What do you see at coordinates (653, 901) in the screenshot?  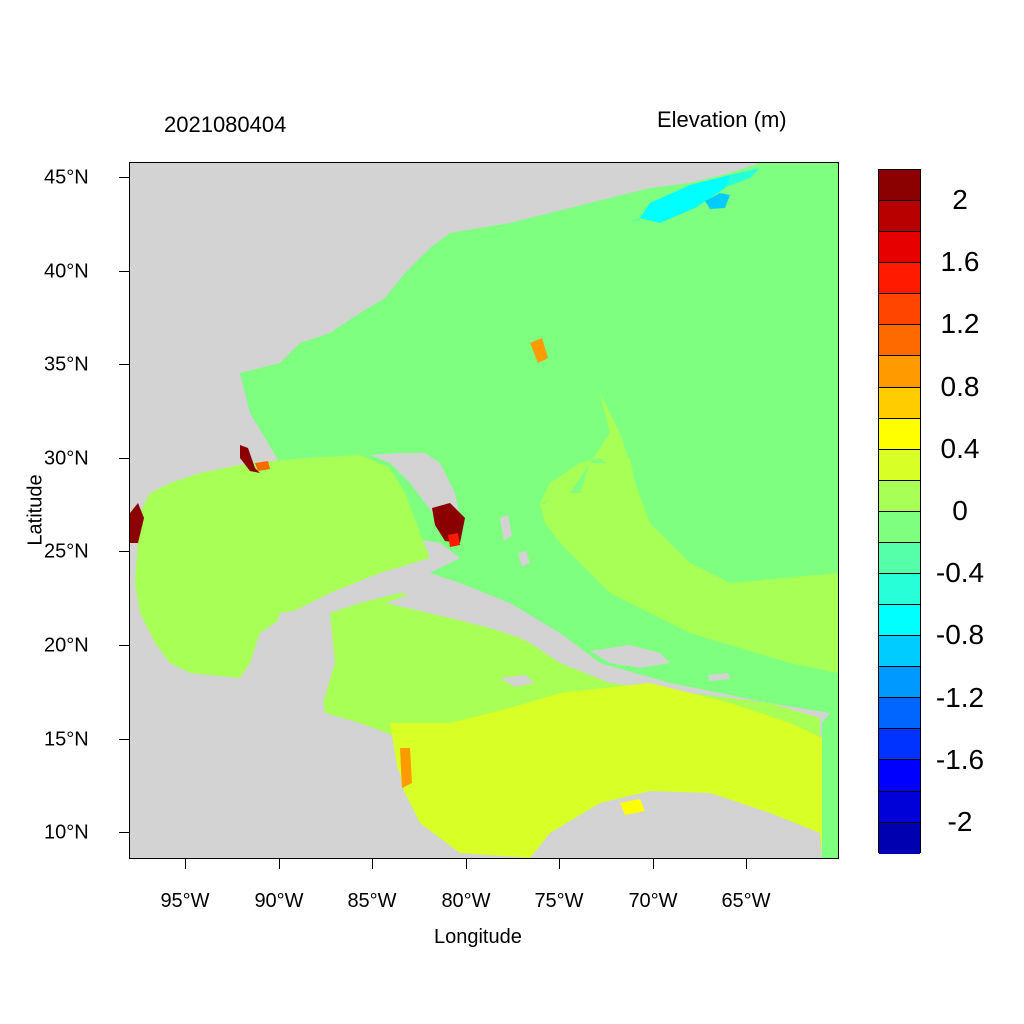 I see `x-tick-label: 70°W` at bounding box center [653, 901].